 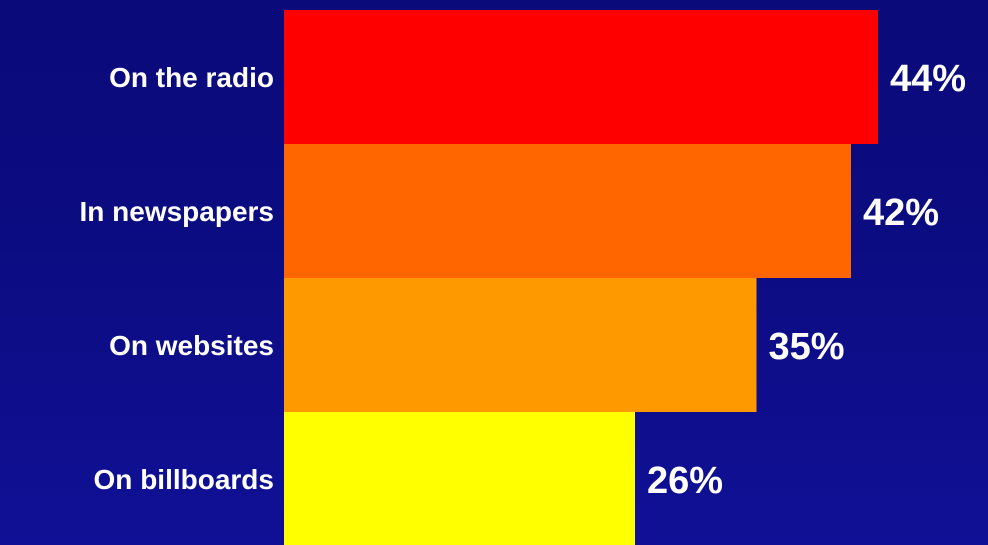 I want to click on category-label: In newspapers, so click(x=176, y=211).